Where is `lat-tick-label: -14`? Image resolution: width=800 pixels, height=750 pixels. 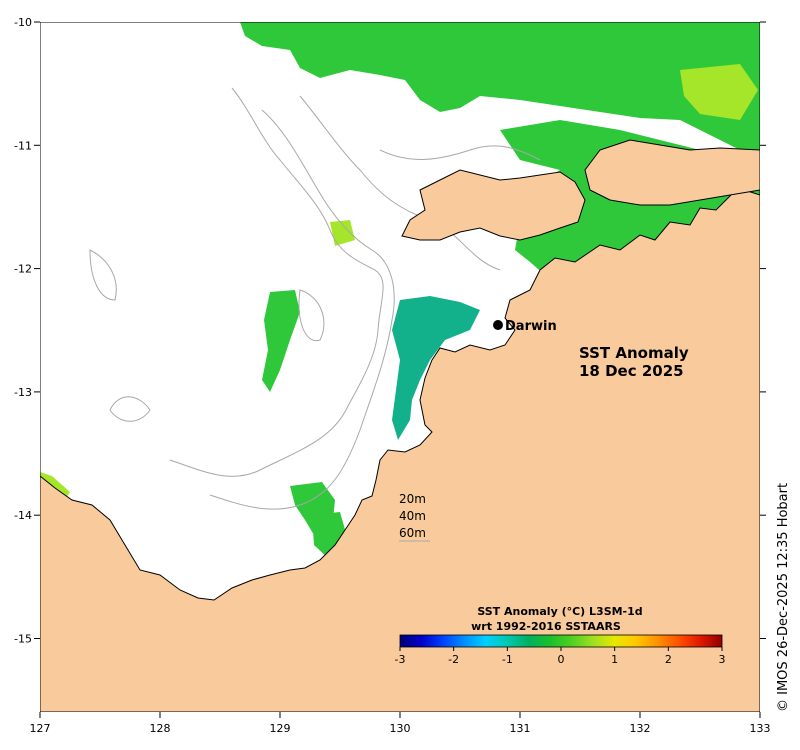 lat-tick-label: -14 is located at coordinates (23, 515).